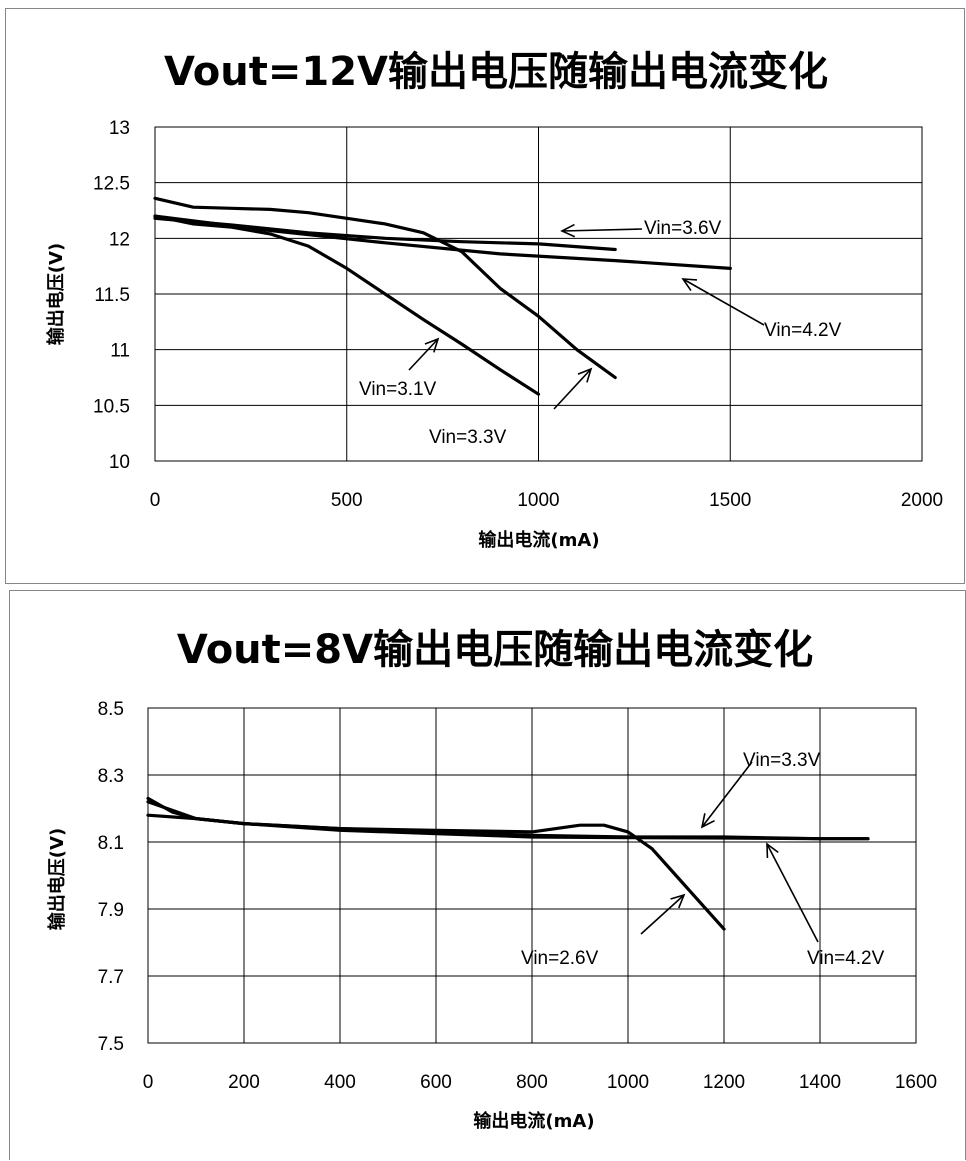 This screenshot has width=966, height=1161. I want to click on y-tick-label: 8.1, so click(111, 843).